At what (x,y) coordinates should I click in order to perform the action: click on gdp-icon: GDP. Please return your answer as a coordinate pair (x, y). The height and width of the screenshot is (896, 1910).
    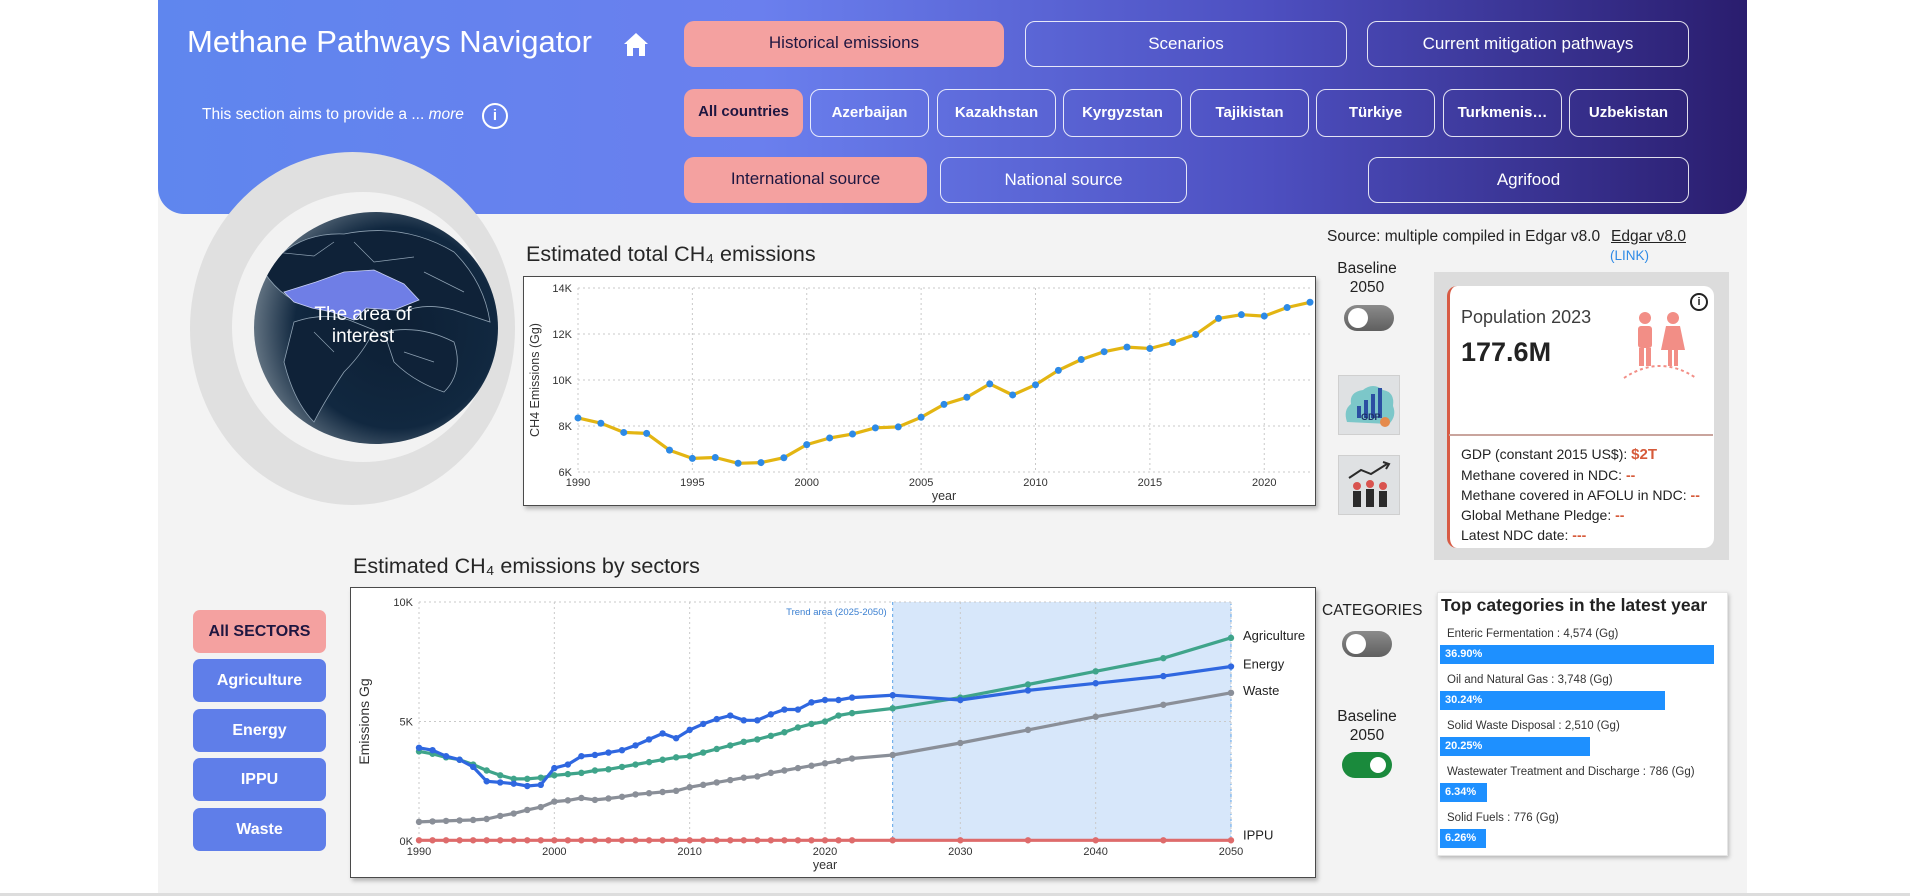
    Looking at the image, I should click on (1369, 405).